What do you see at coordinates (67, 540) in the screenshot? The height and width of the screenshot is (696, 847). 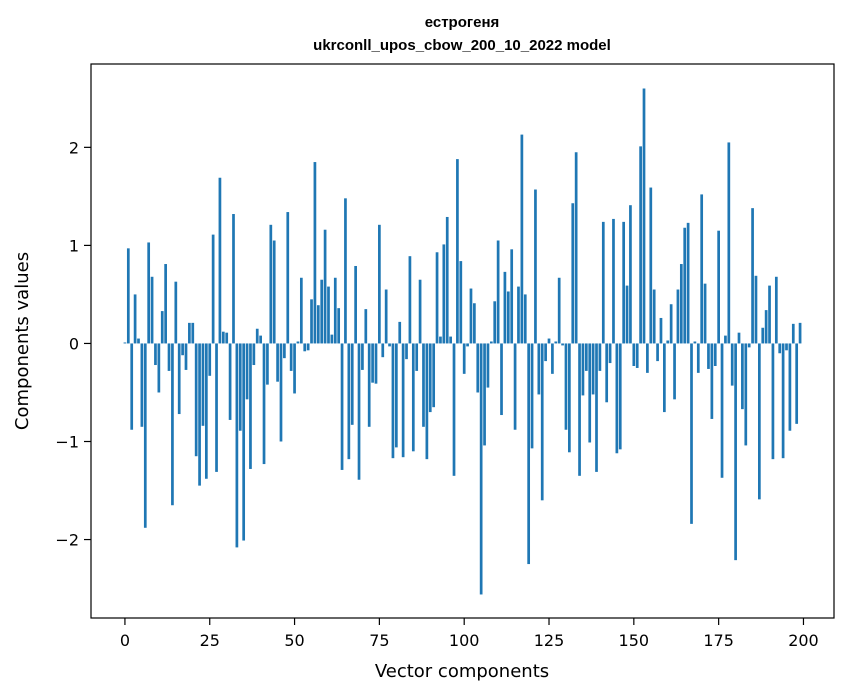 I see `y-tick-label--2: −2` at bounding box center [67, 540].